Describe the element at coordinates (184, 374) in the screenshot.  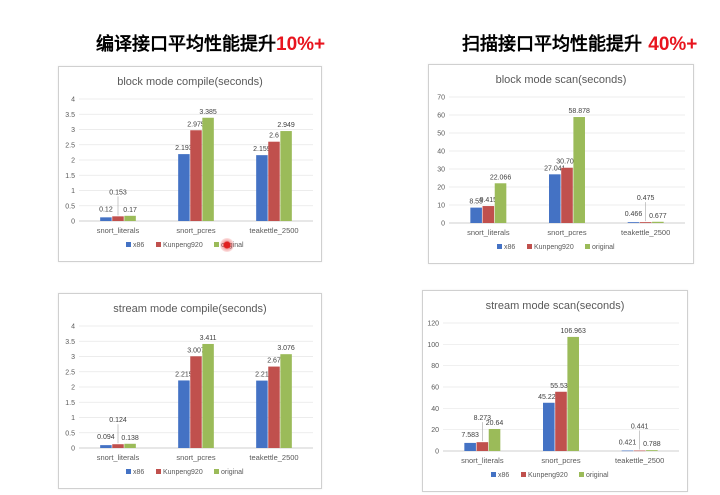
I see `data-label: 2.215` at that location.